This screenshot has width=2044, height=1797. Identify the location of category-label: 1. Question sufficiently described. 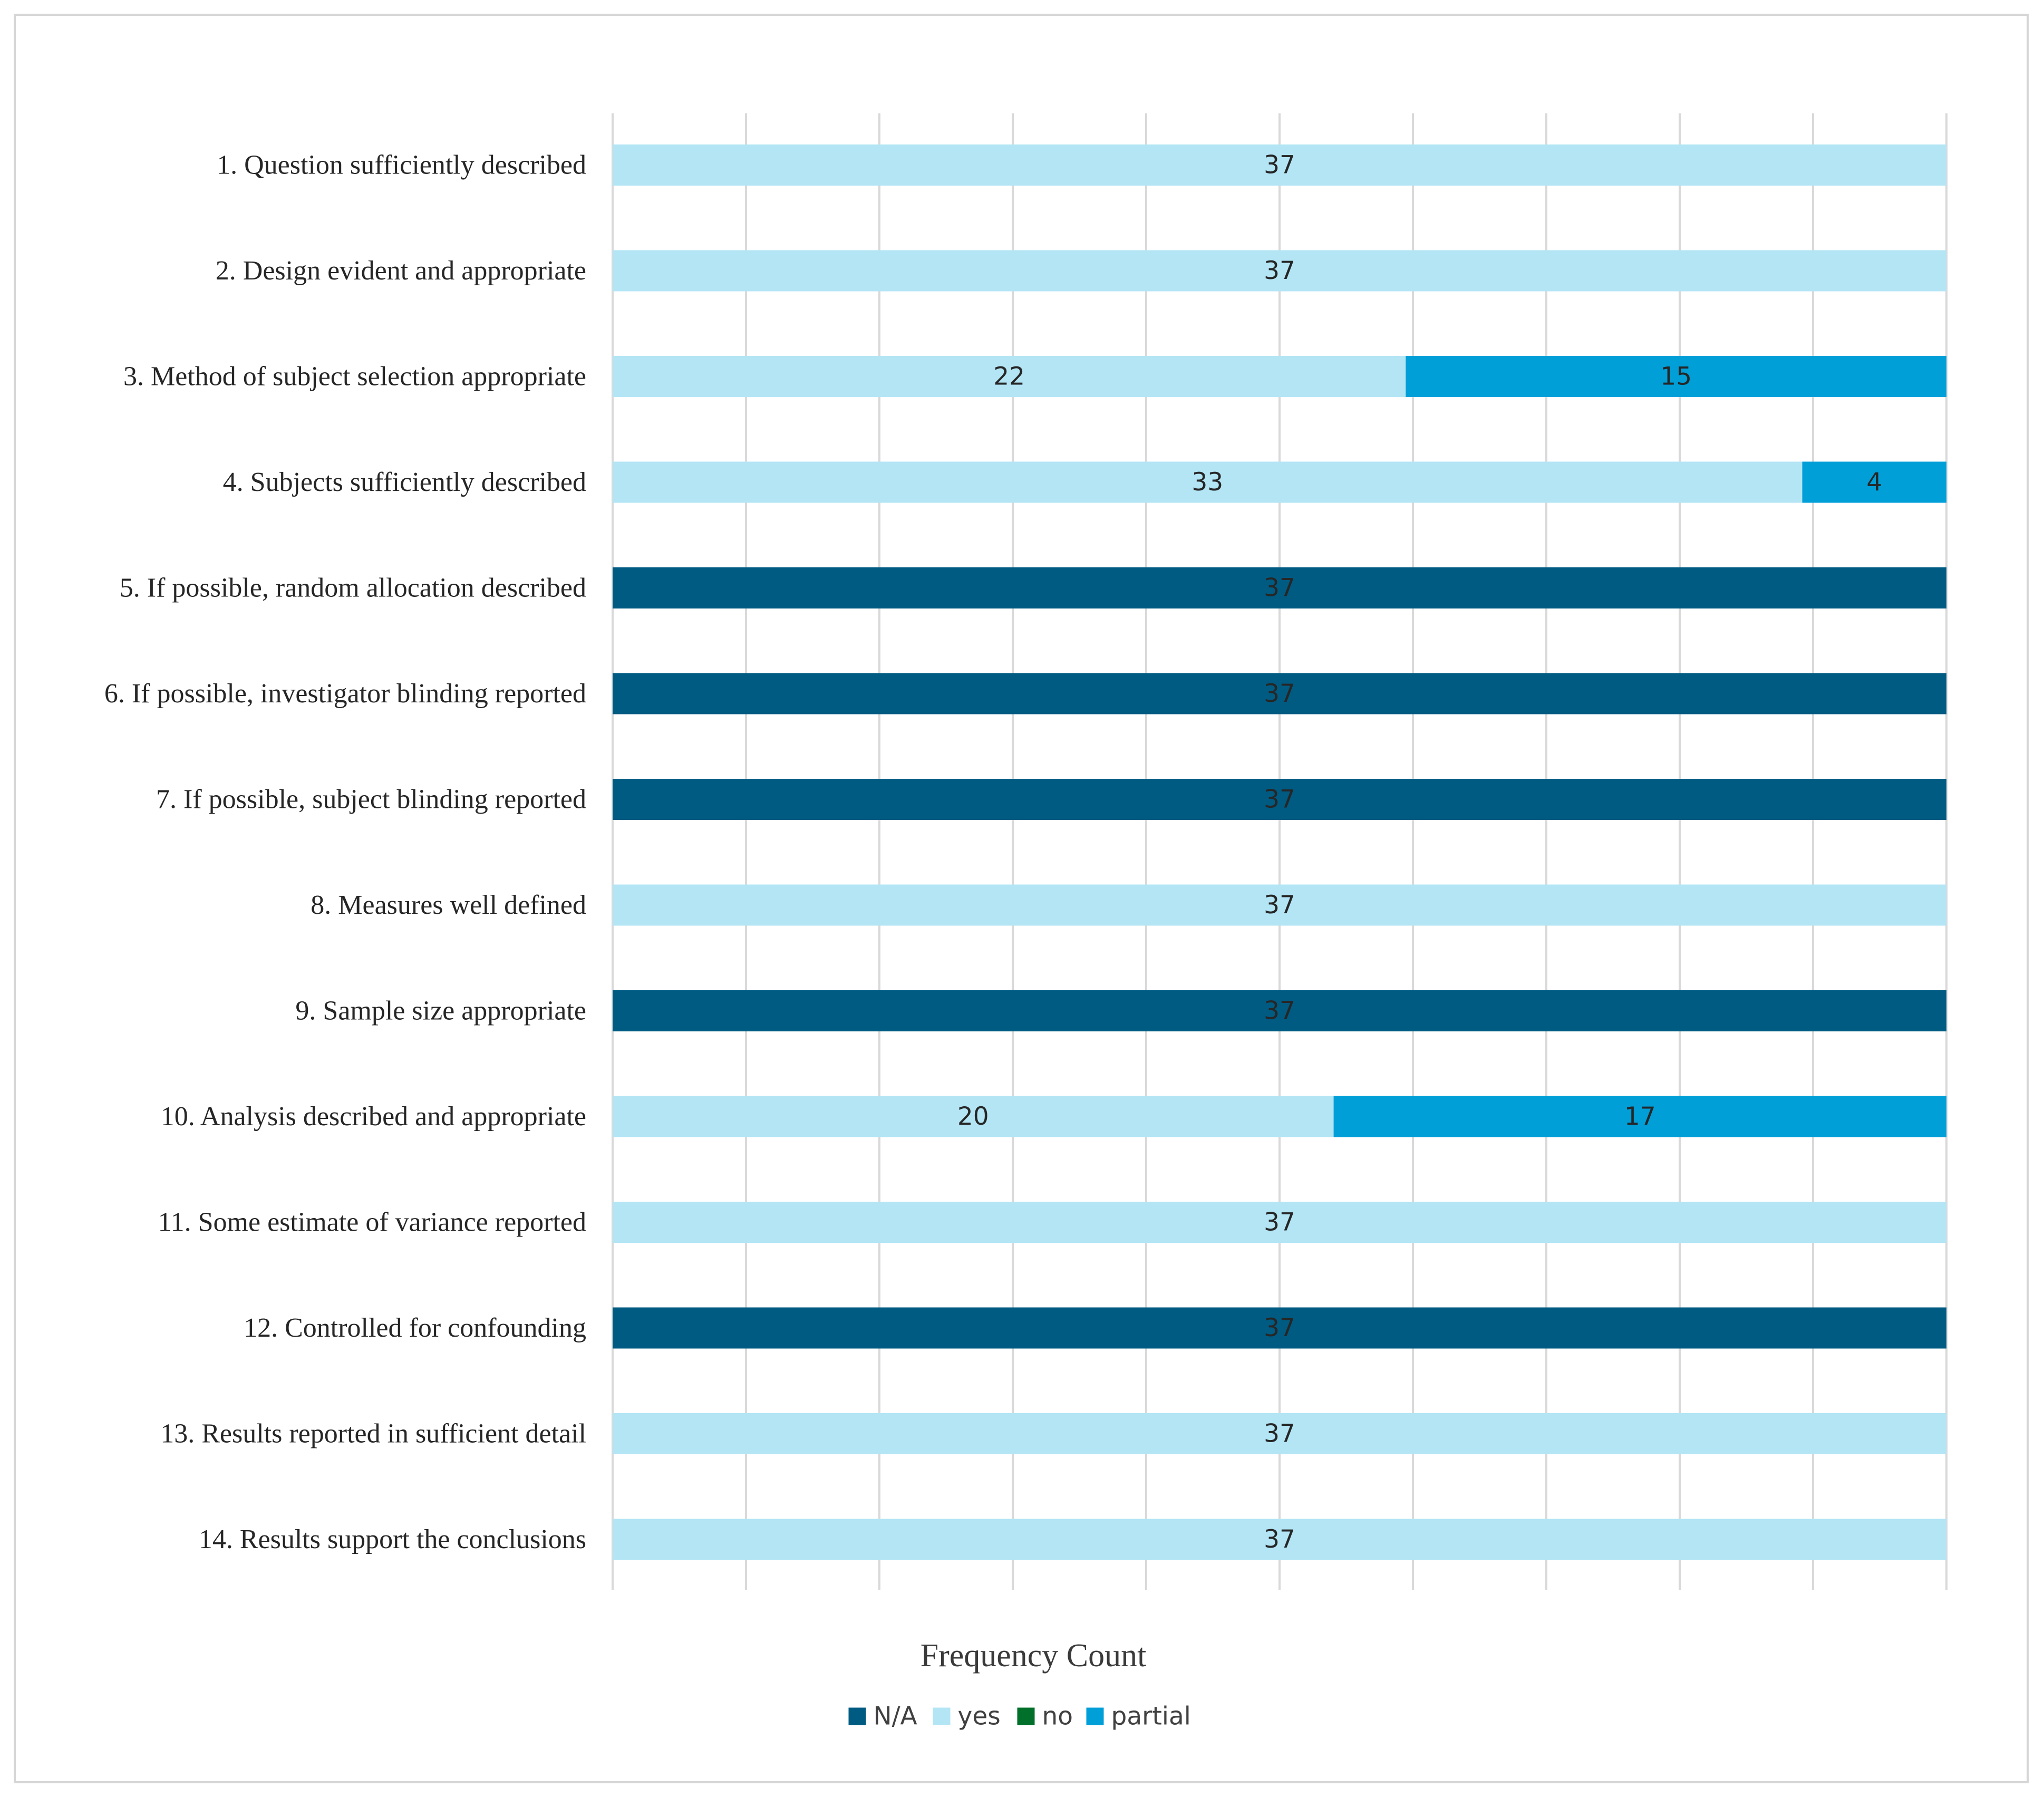
(401, 165).